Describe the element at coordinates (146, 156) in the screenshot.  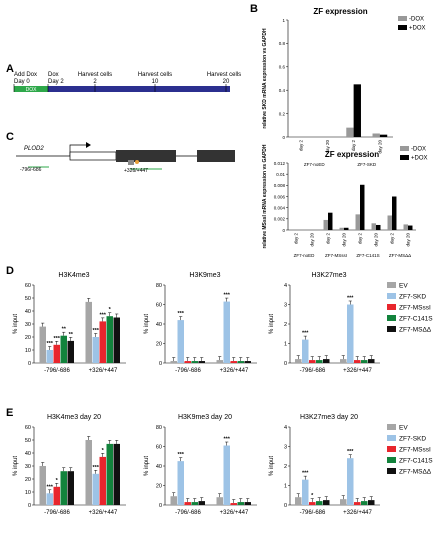
I see `exon1-coding` at that location.